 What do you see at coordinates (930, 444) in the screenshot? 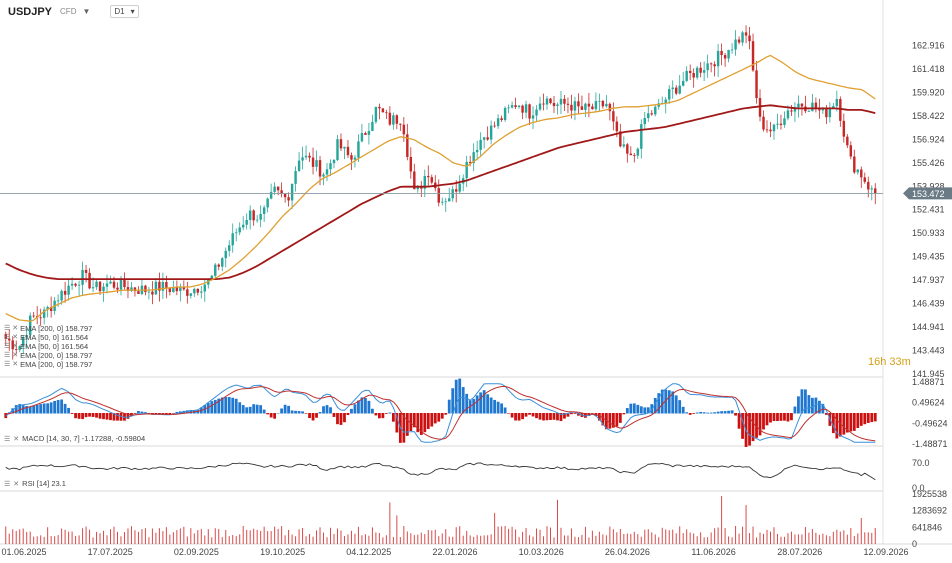
I see `macd-tick-label: -1.48871` at bounding box center [930, 444].